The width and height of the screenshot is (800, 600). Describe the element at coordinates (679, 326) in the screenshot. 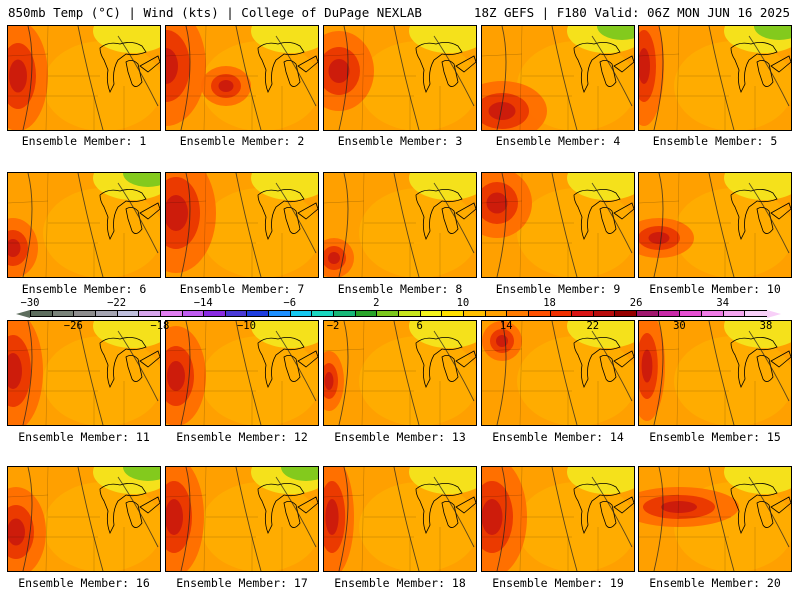

I see `colorbar-tick-label: 30` at that location.